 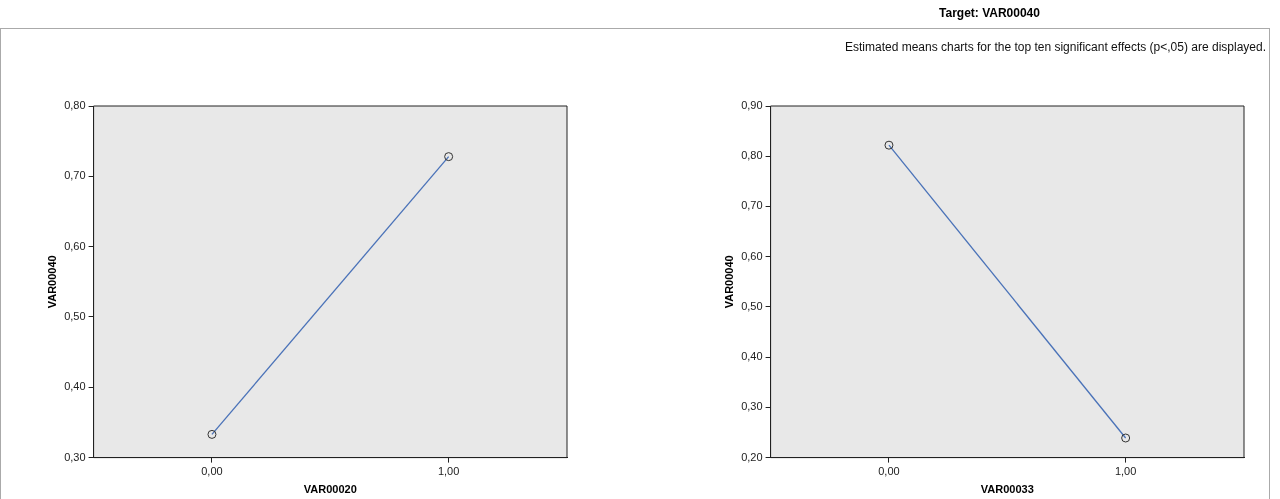 What do you see at coordinates (1055, 47) in the screenshot?
I see `text: Estimated means charts for the top ten significant effects (p<,05) are displayed.` at bounding box center [1055, 47].